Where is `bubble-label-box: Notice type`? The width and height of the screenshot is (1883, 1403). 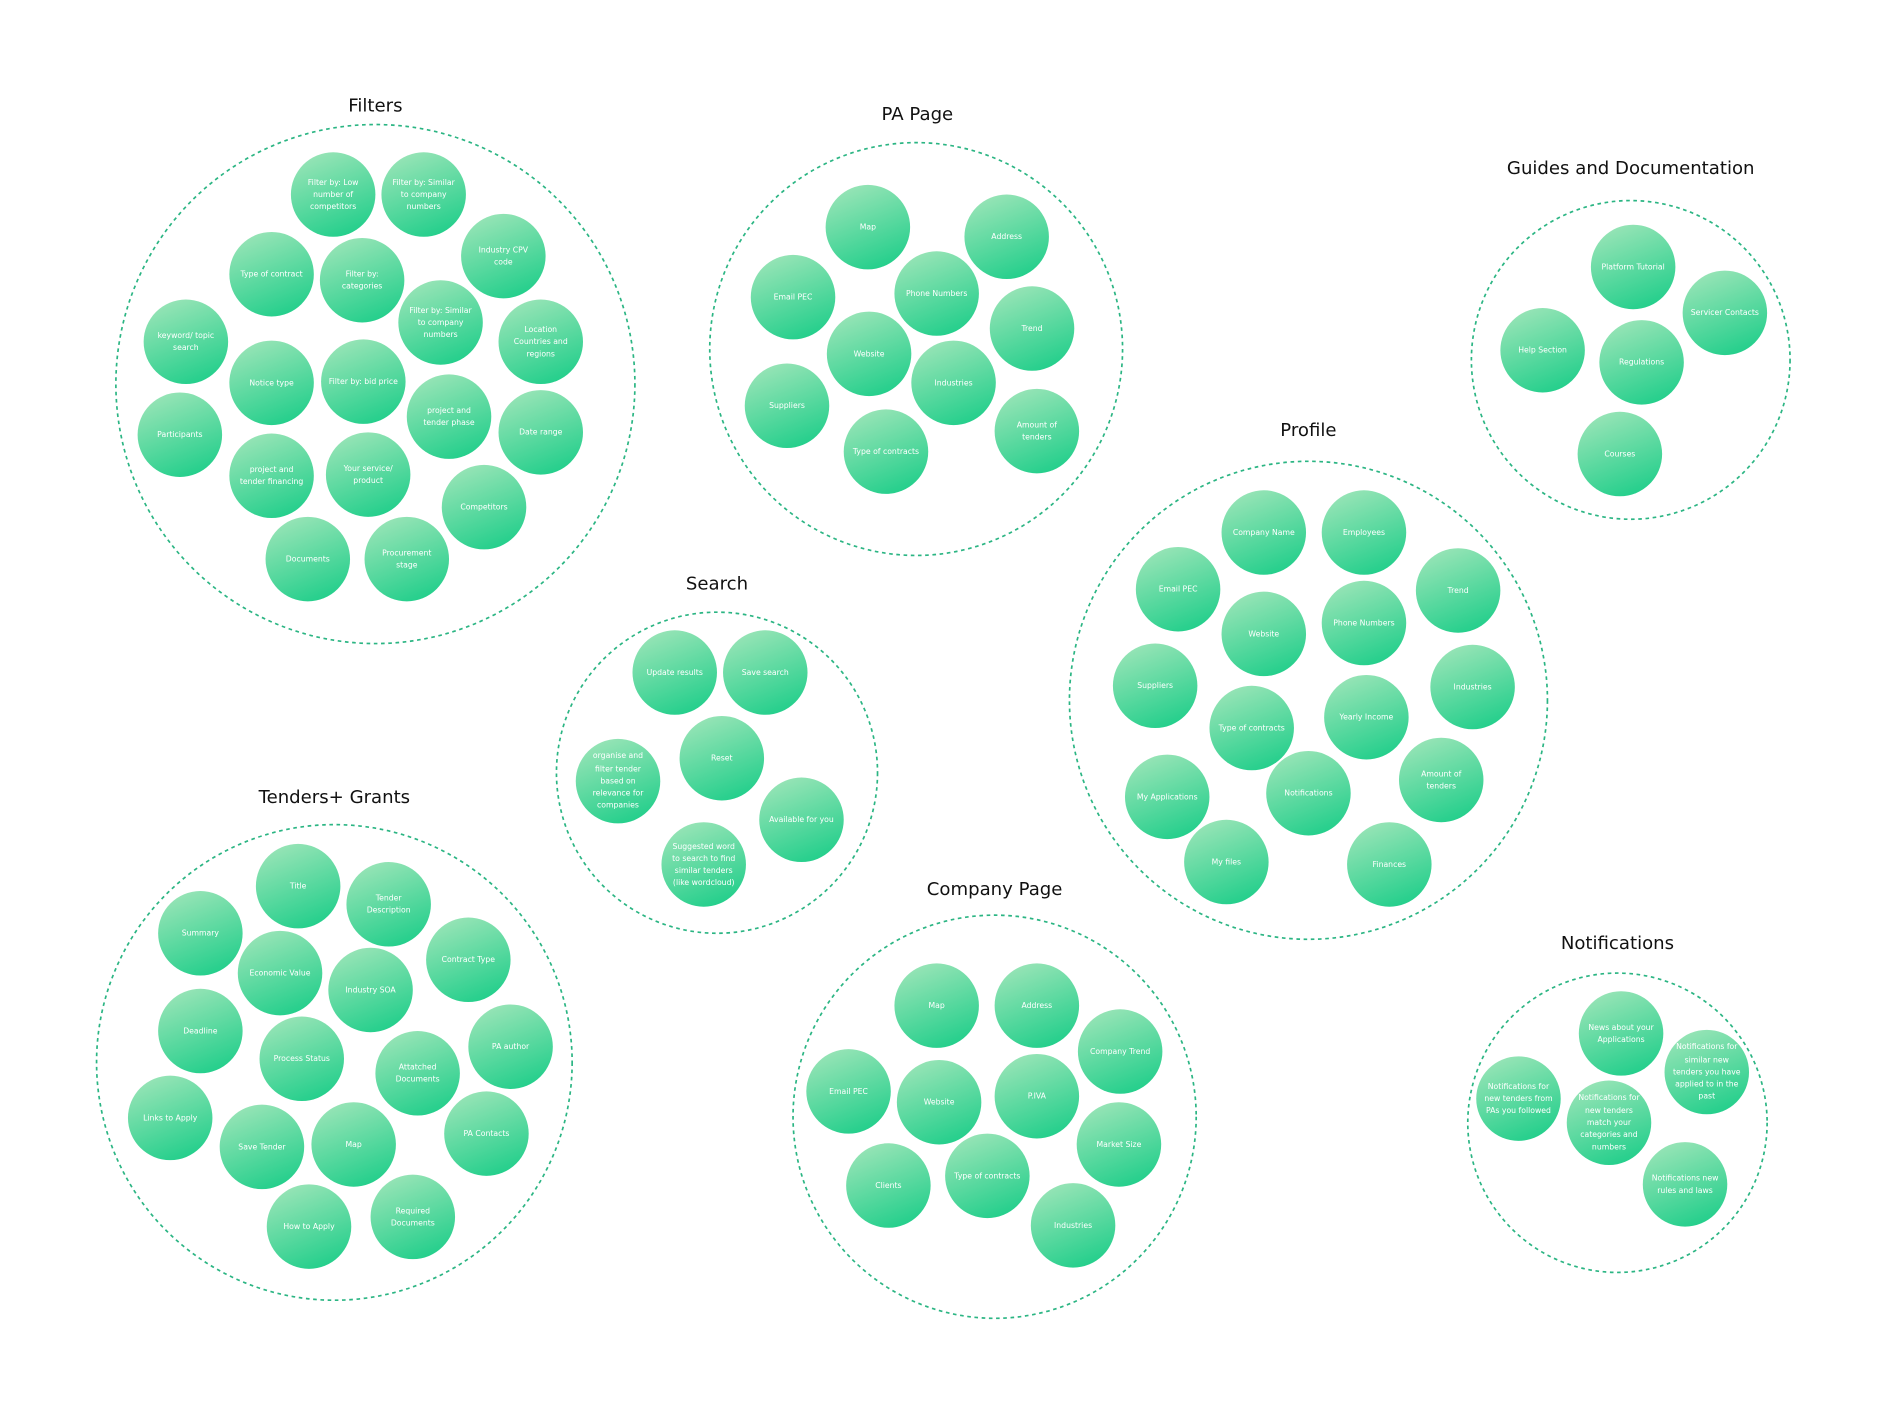 bubble-label-box: Notice type is located at coordinates (271, 383).